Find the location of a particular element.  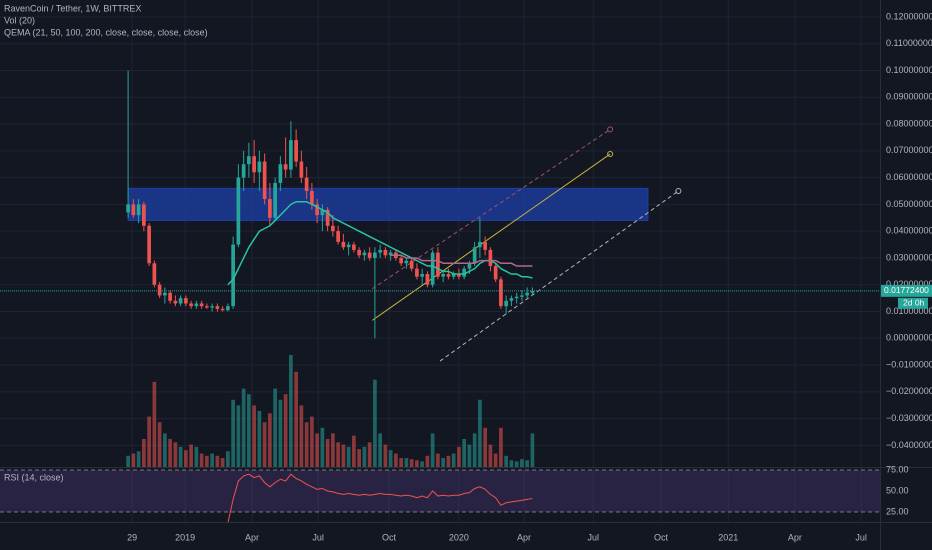

trend-line is located at coordinates (491, 237).